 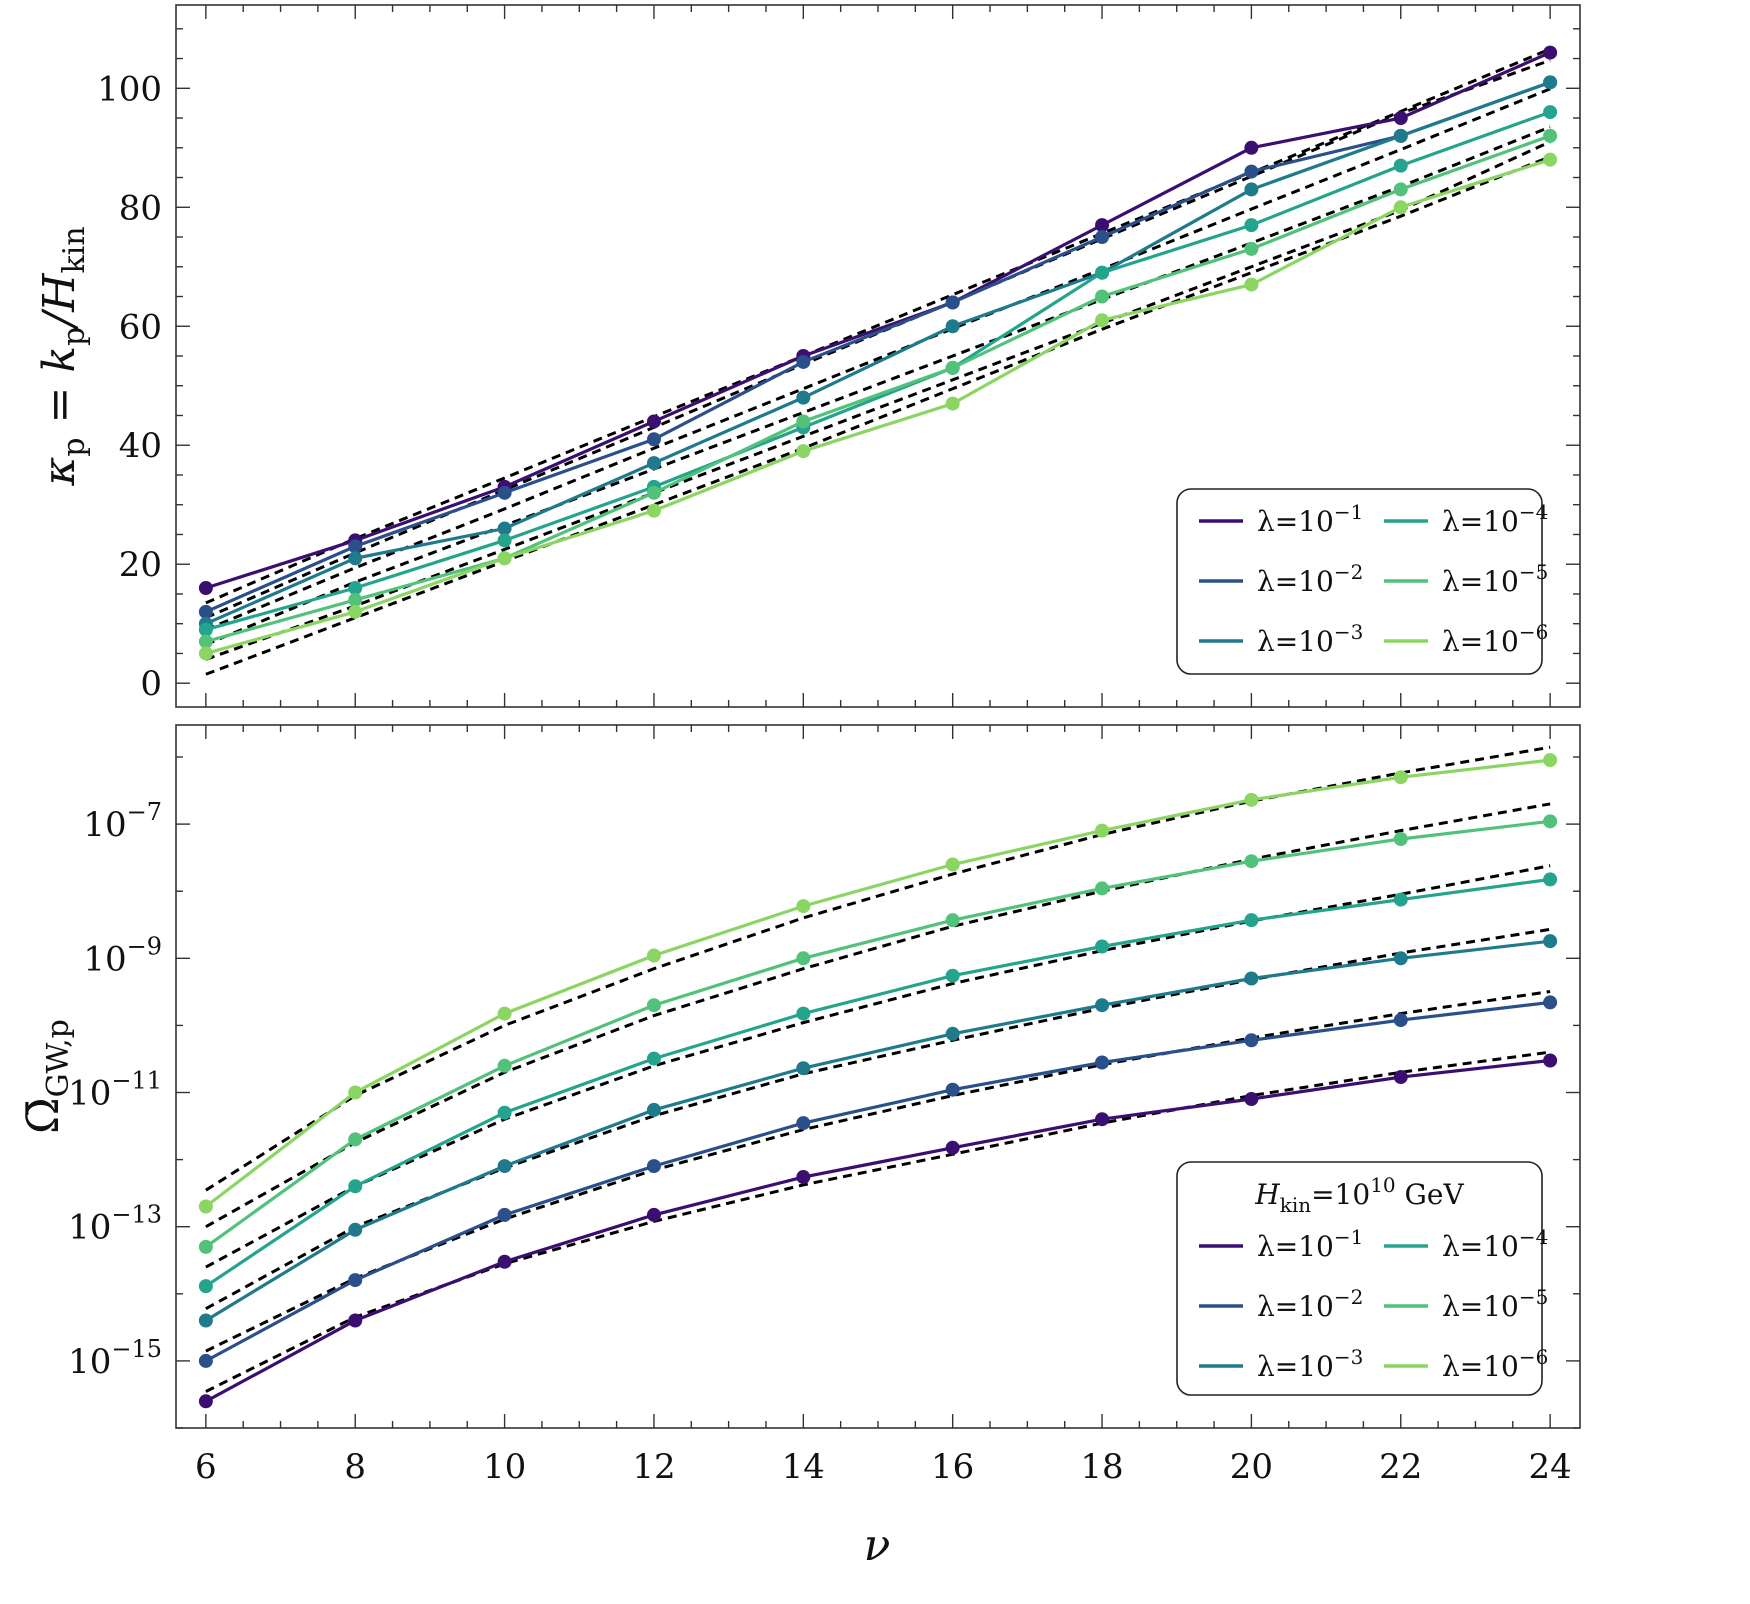 What do you see at coordinates (140, 446) in the screenshot?
I see `y-tick-label: 40` at bounding box center [140, 446].